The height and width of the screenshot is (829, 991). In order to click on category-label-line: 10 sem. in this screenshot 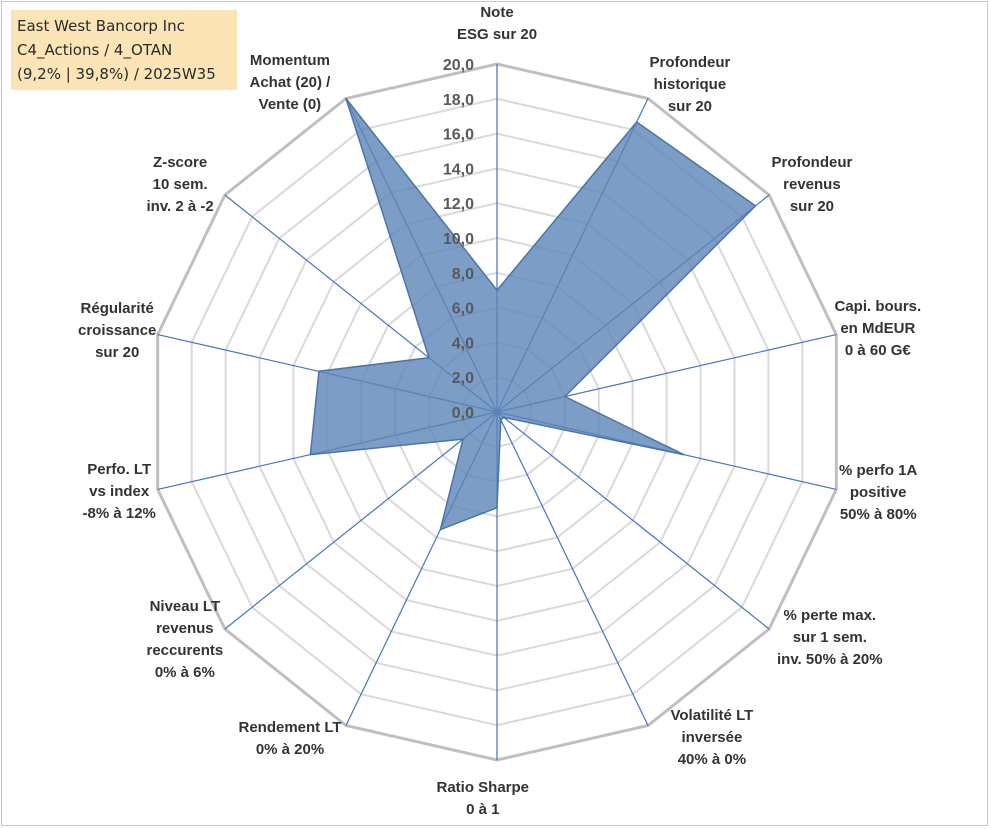, I will do `click(180, 184)`.